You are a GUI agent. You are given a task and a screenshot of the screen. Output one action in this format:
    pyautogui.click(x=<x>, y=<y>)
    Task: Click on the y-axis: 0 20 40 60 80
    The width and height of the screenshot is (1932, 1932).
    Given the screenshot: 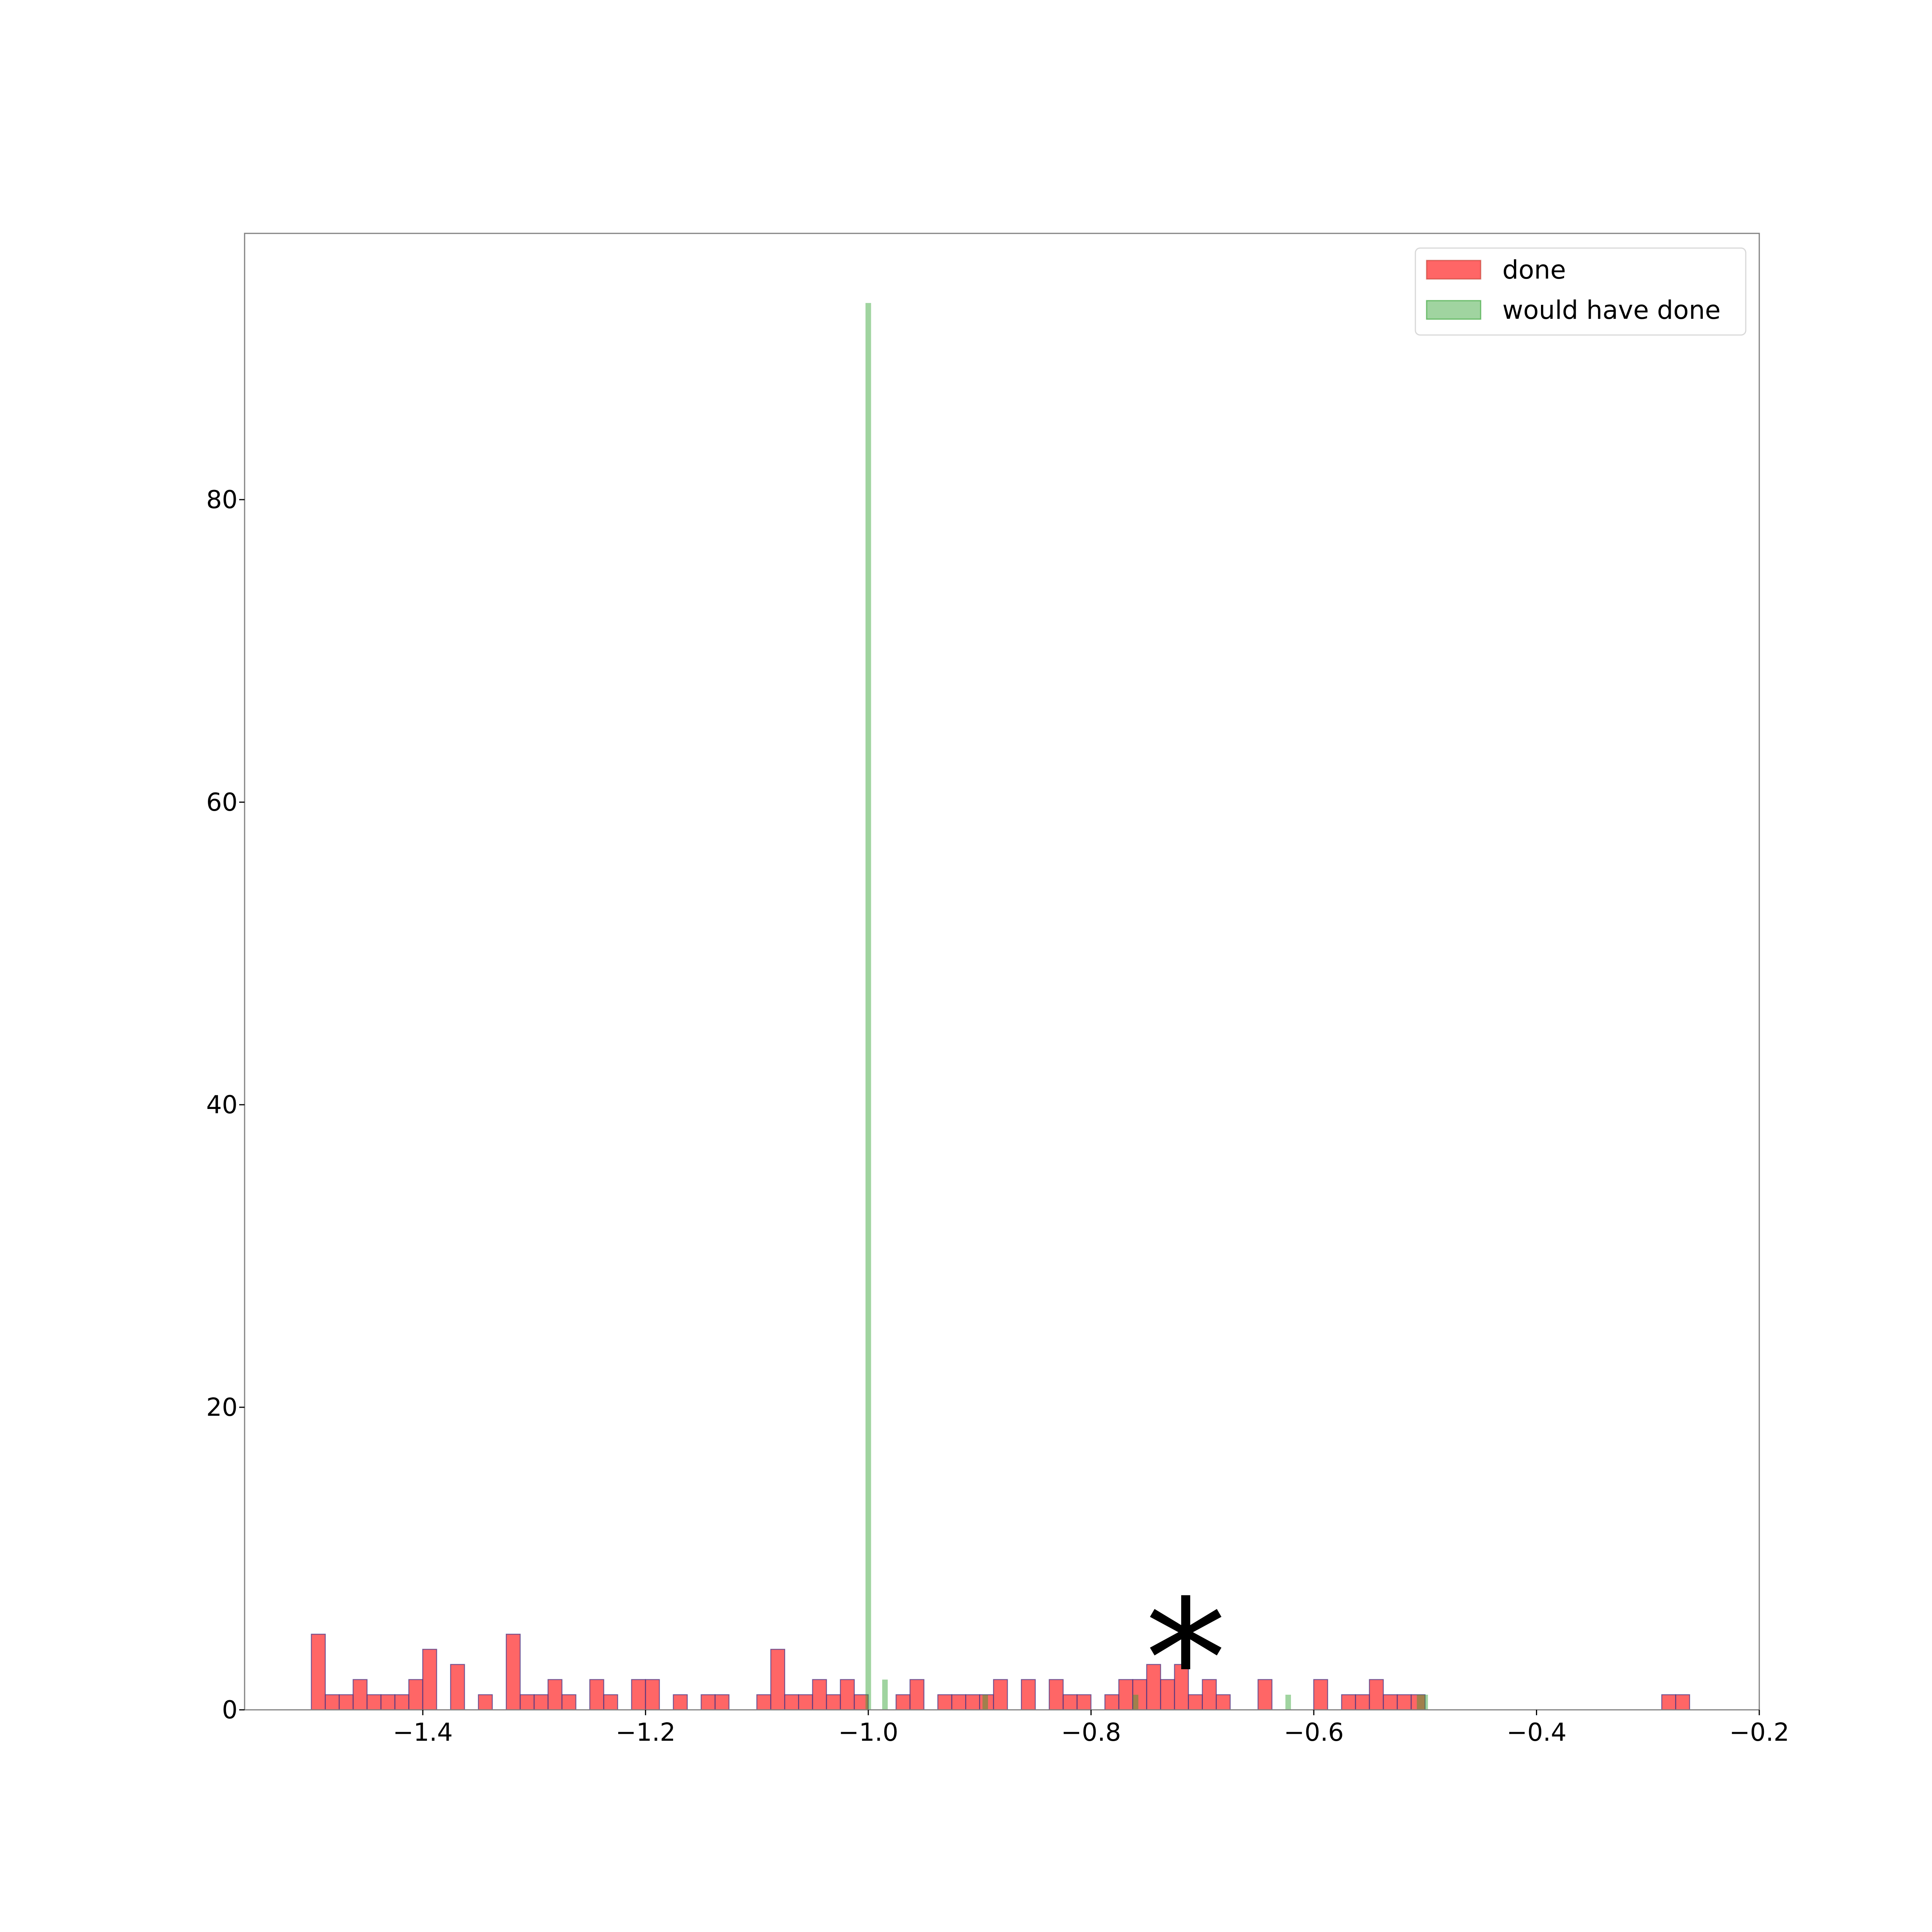 What is the action you would take?
    pyautogui.click(x=225, y=1106)
    